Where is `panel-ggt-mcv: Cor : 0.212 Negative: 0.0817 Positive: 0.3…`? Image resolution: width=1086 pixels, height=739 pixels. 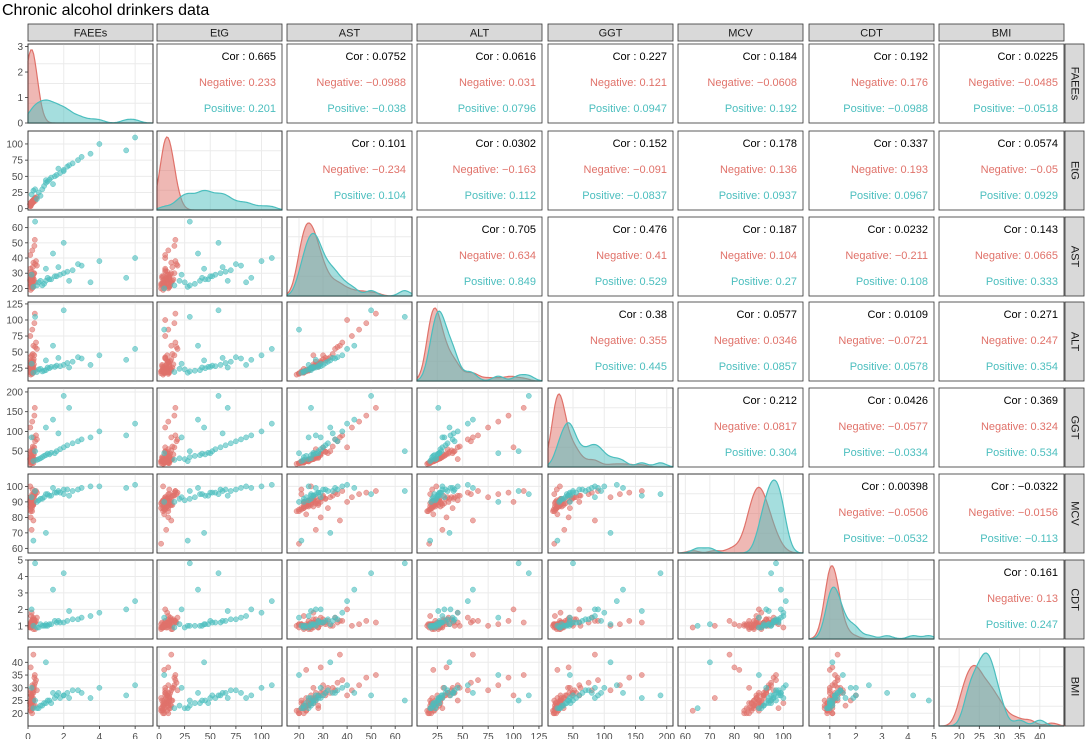 panel-ggt-mcv: Cor : 0.212 Negative: 0.0817 Positive: 0.3… is located at coordinates (740, 427).